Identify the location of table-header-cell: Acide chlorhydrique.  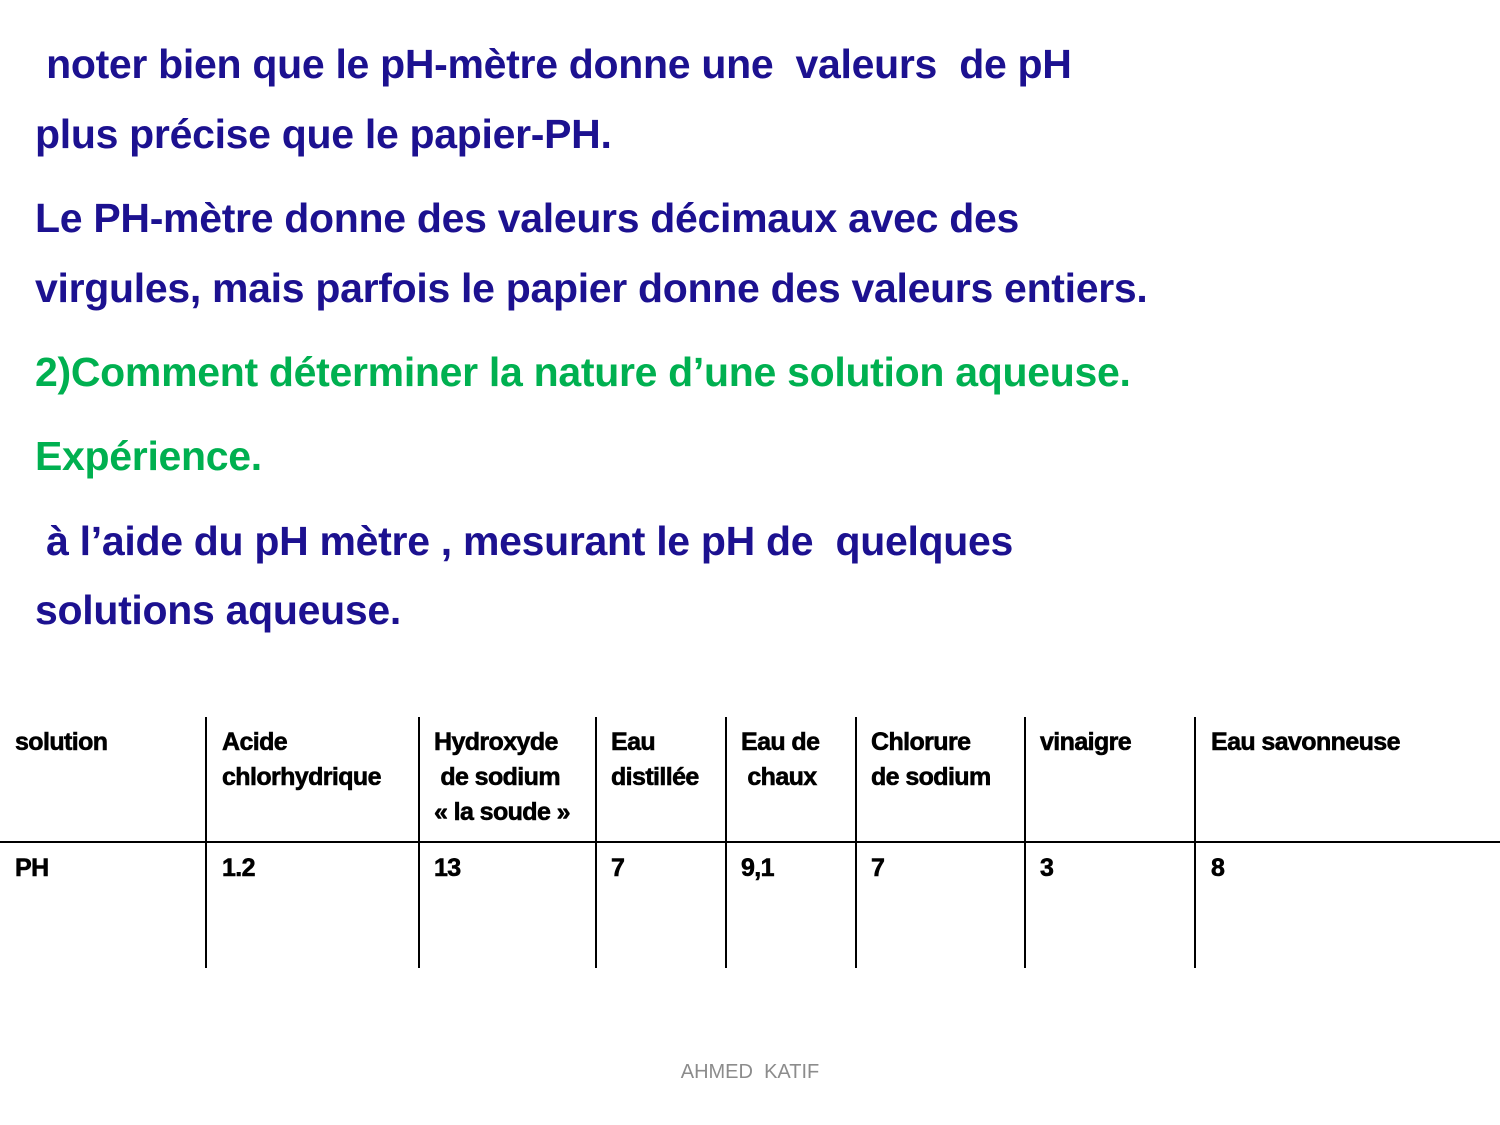
(302, 760).